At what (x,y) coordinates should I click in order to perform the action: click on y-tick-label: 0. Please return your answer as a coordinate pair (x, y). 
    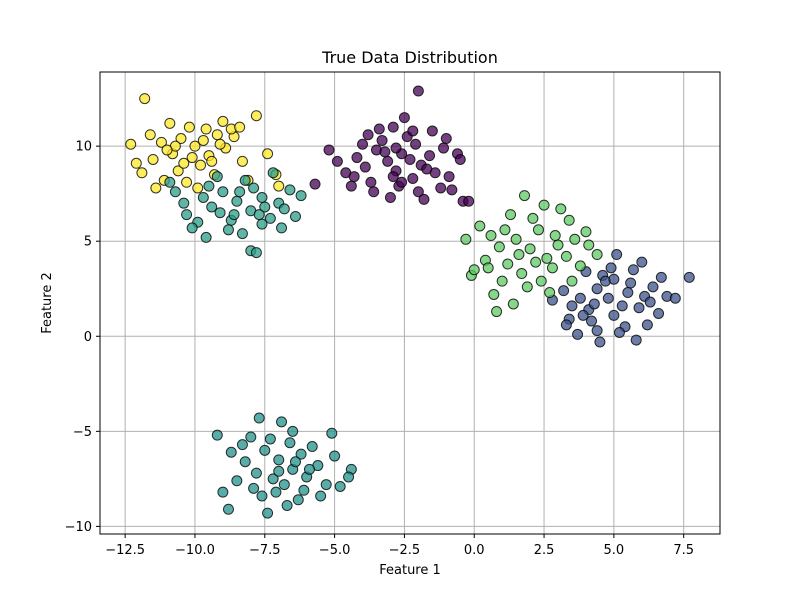
    Looking at the image, I should click on (88, 337).